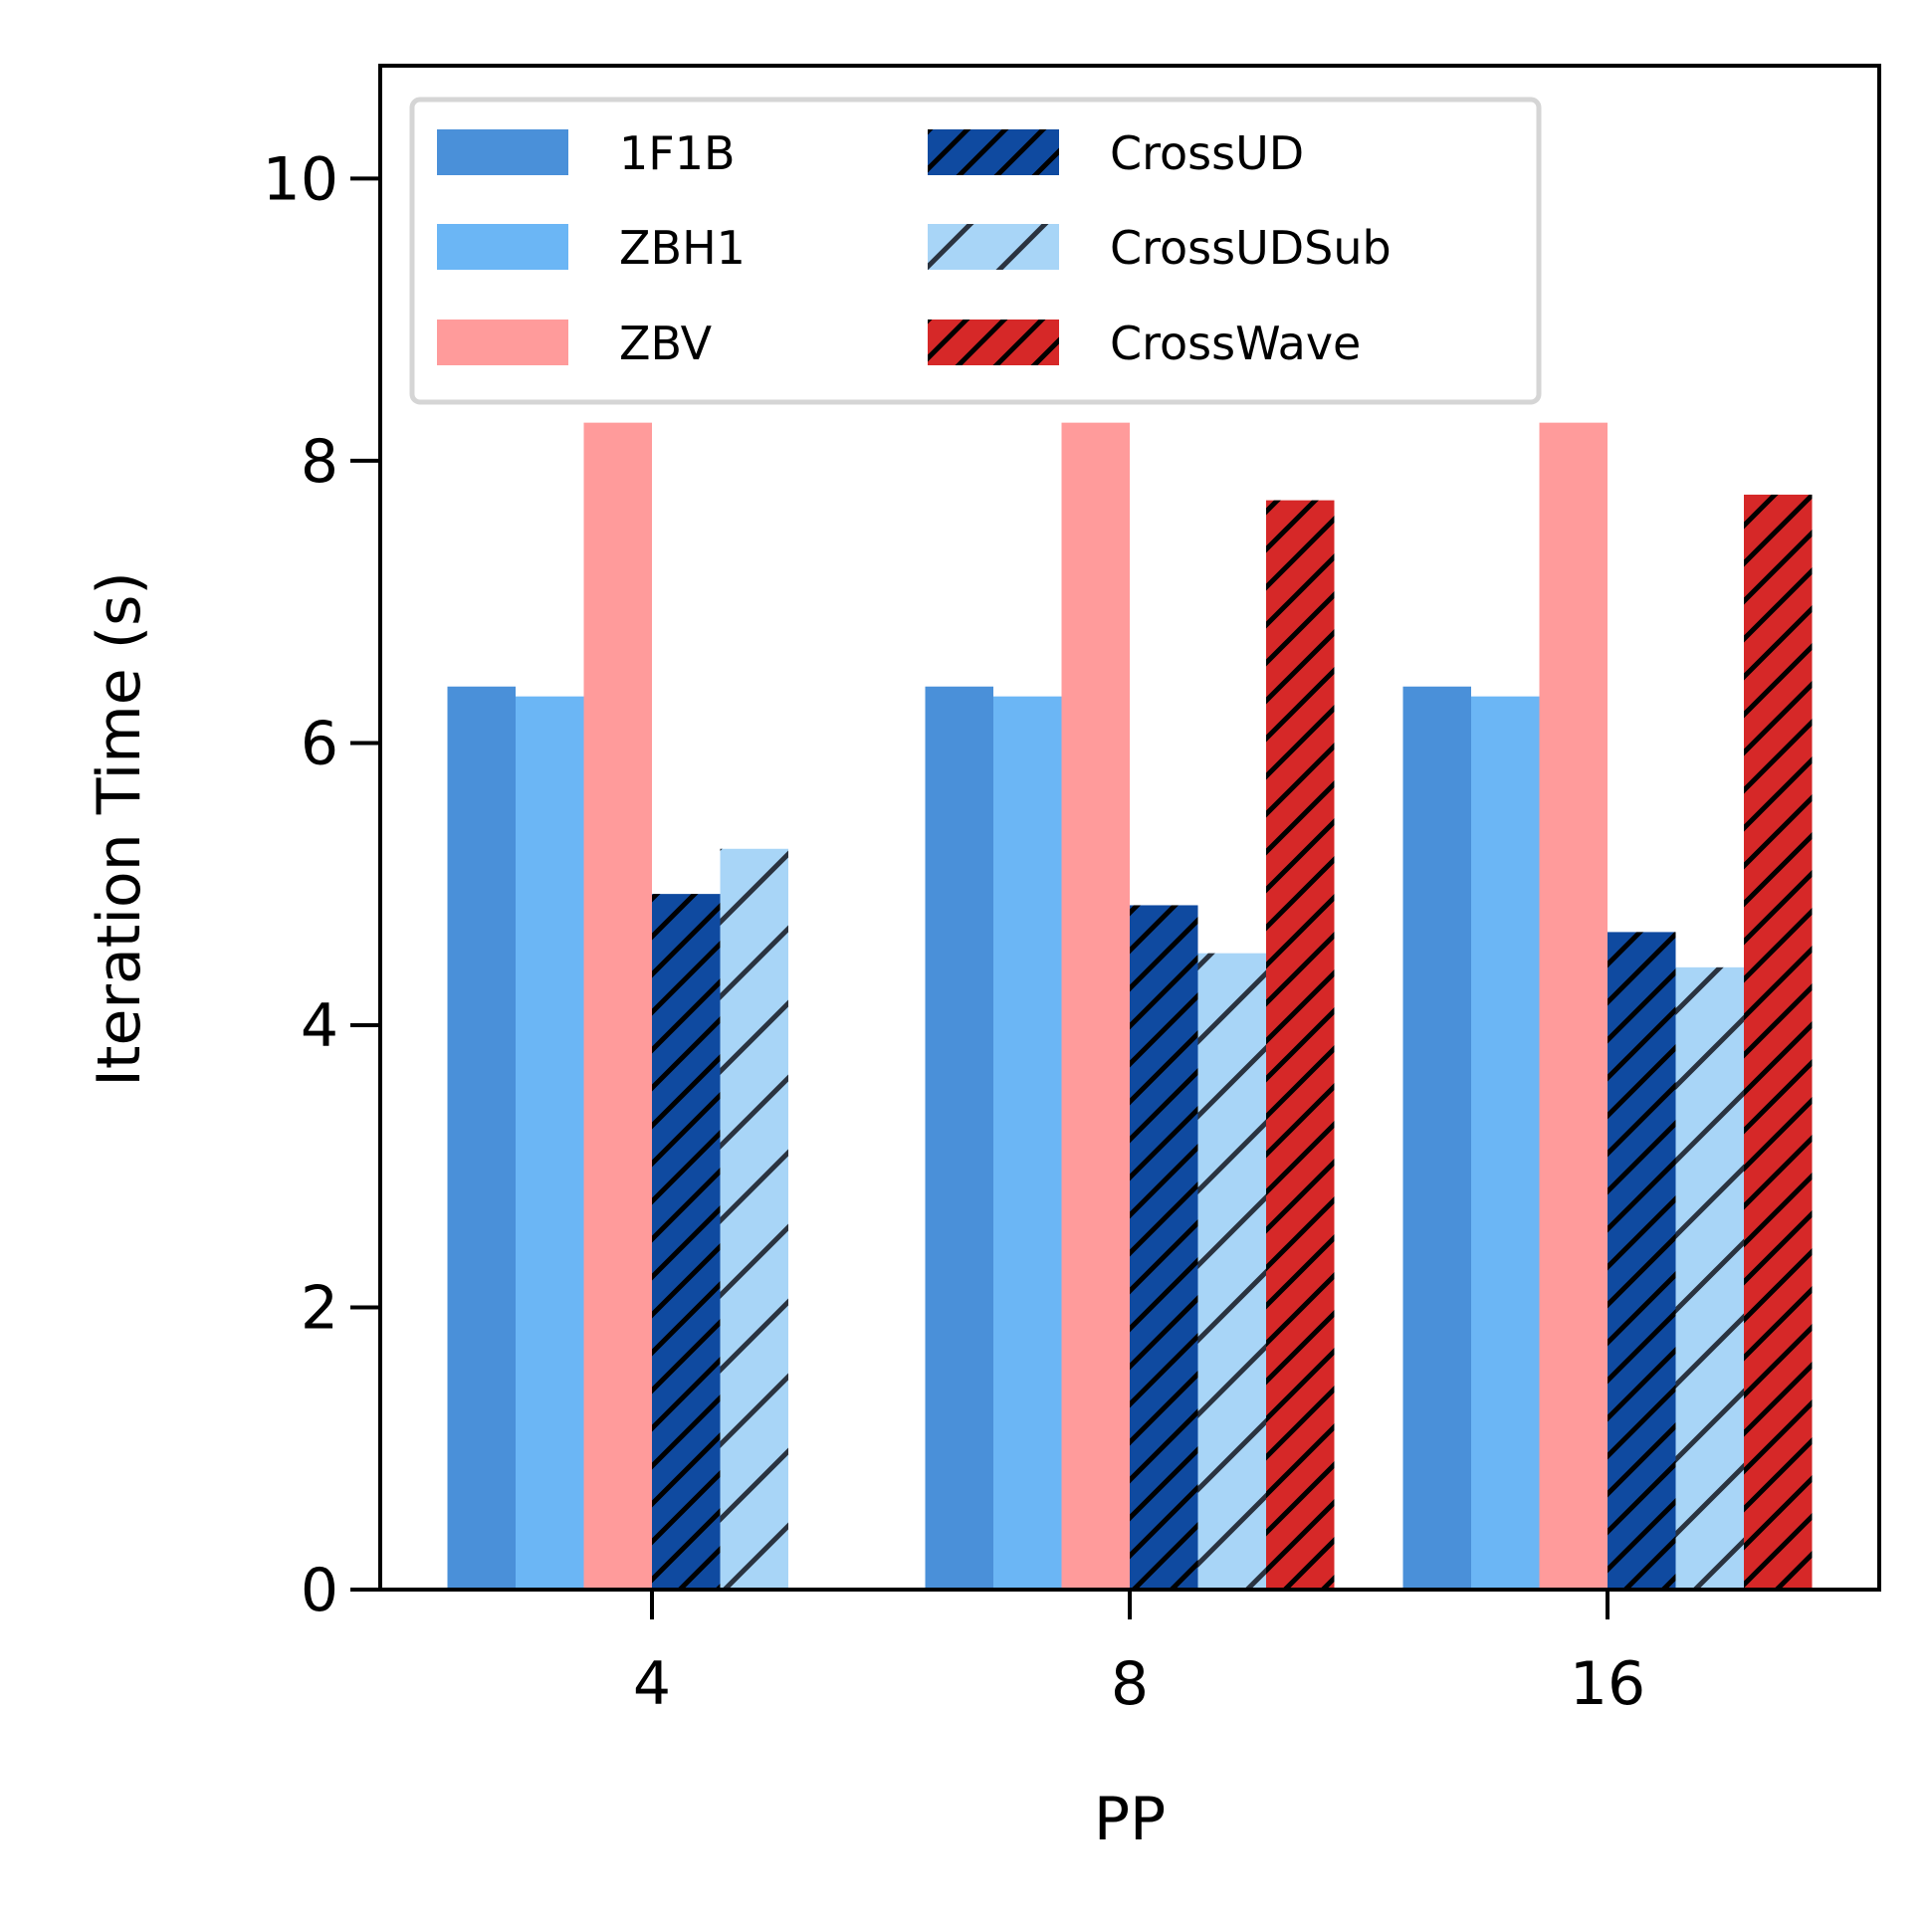 The height and width of the screenshot is (1928, 1932). What do you see at coordinates (1607, 1684) in the screenshot?
I see `x-tick-label-16: 16` at bounding box center [1607, 1684].